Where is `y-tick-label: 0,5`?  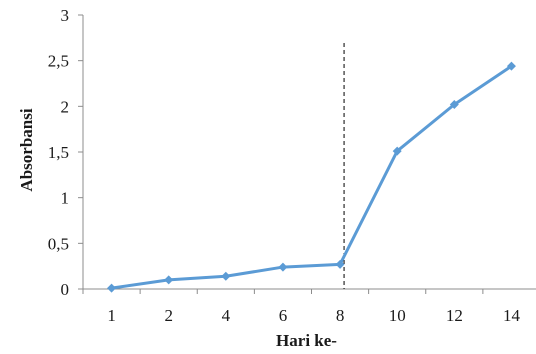 y-tick-label: 0,5 is located at coordinates (58, 243).